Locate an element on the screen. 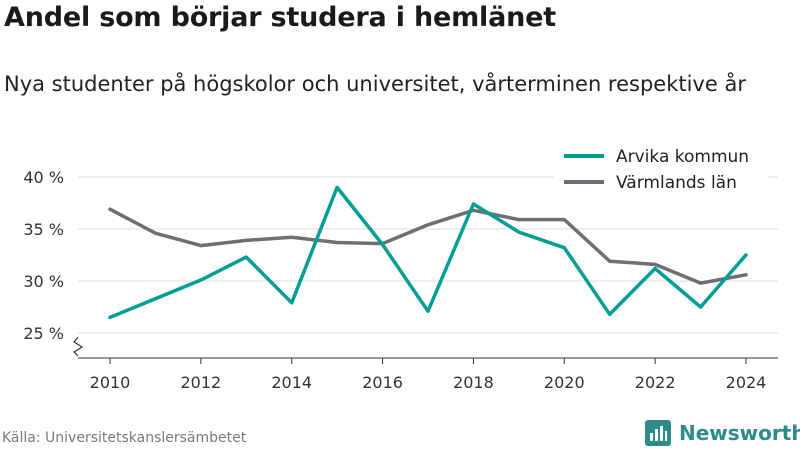 This screenshot has height=450, width=800. x-tick-label: 2020 is located at coordinates (564, 382).